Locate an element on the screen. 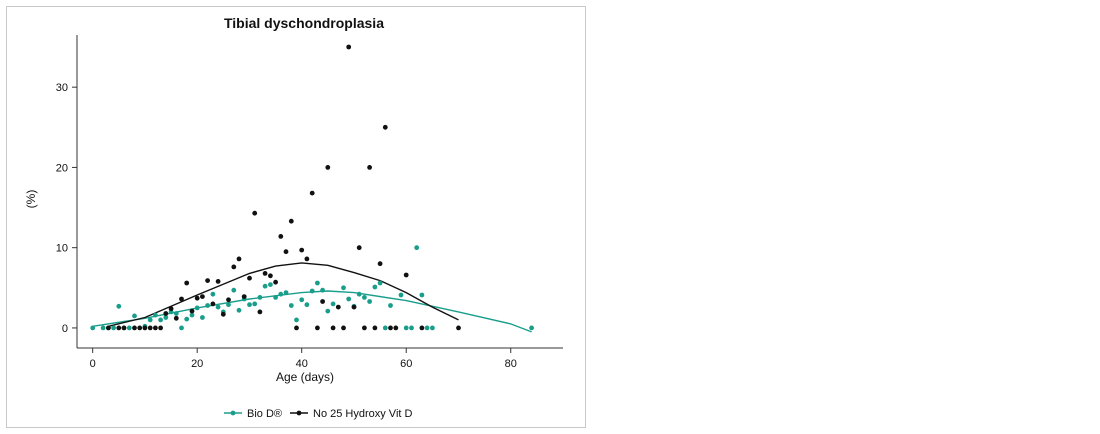 This screenshot has width=1100, height=434. legend-label: Bio D® is located at coordinates (264, 414).